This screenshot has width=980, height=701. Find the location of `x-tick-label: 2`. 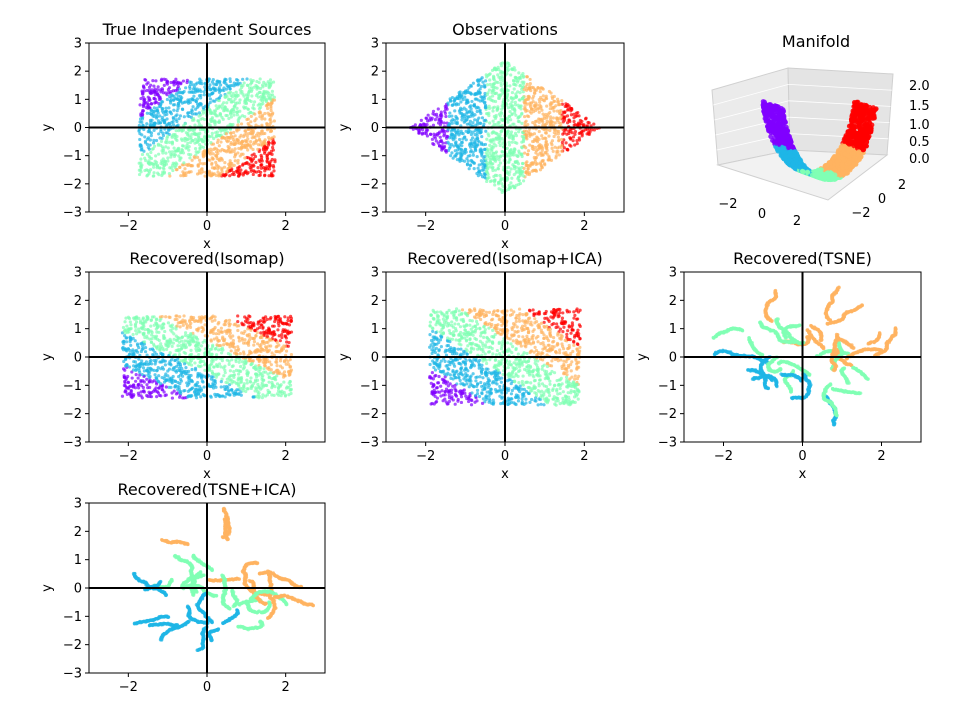

x-tick-label: 2 is located at coordinates (584, 226).